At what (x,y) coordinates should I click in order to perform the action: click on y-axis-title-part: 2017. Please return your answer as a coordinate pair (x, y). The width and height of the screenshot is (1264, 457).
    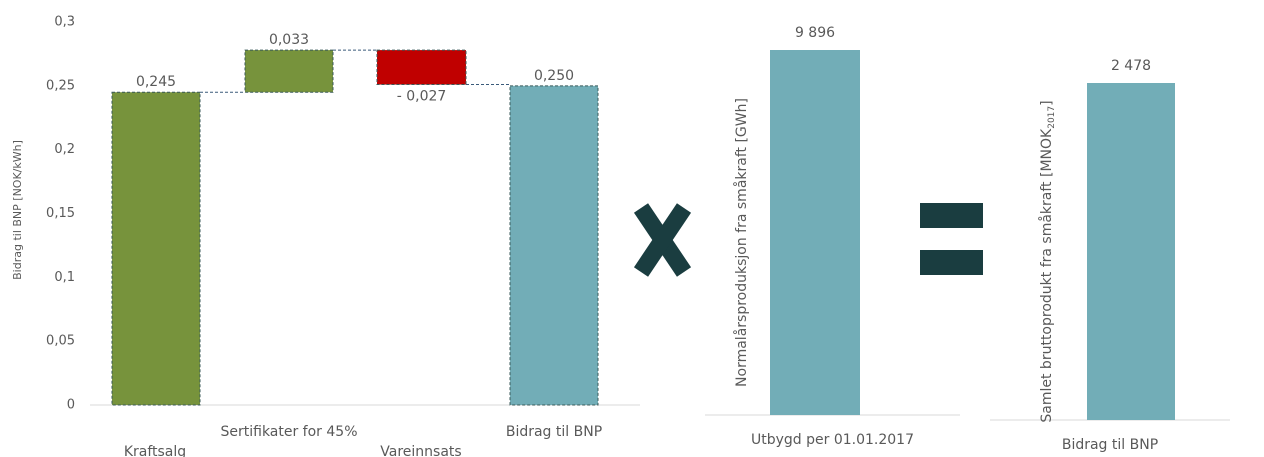
    Looking at the image, I should click on (1052, 117).